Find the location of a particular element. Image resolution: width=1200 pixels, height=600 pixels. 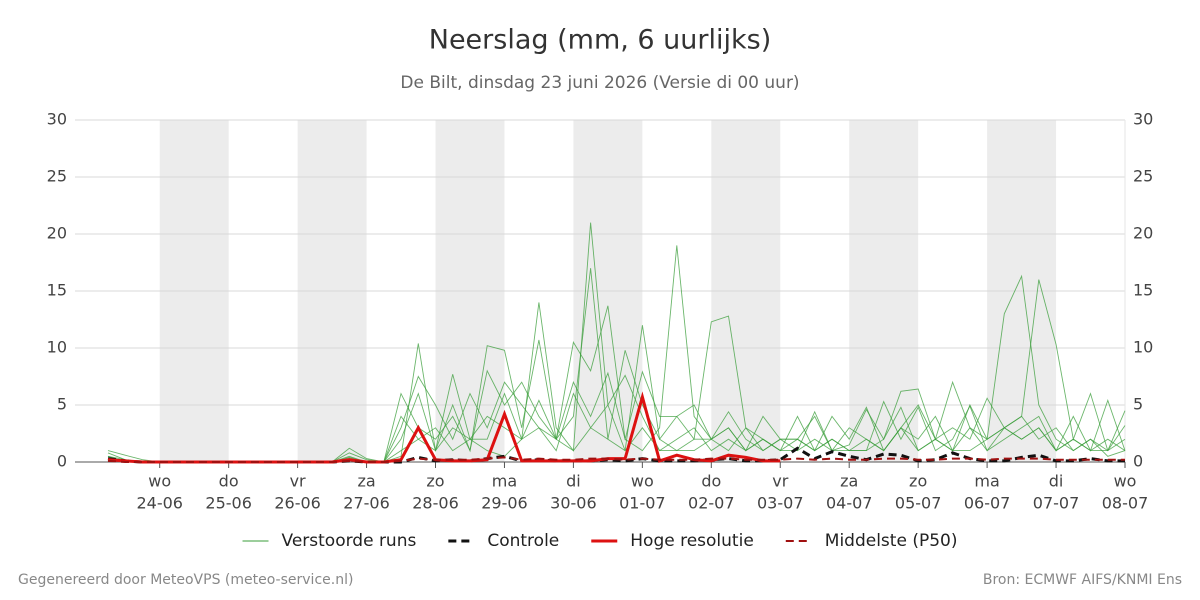

y2-tick-label: 15 is located at coordinates (1143, 290).